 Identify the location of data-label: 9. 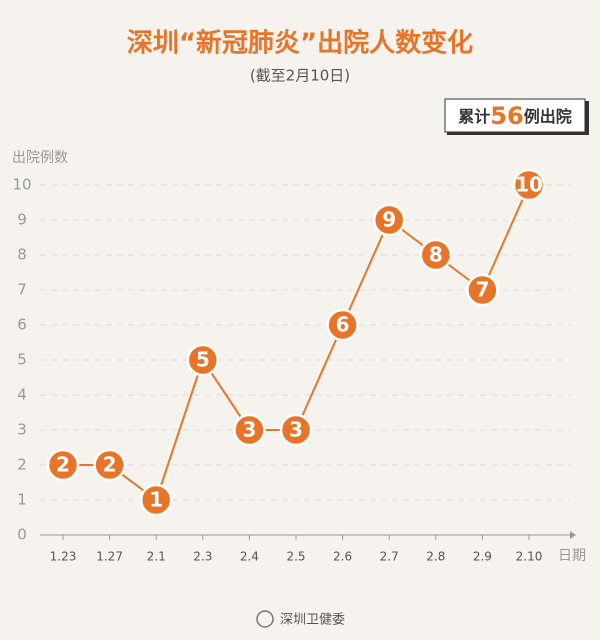
(389, 220).